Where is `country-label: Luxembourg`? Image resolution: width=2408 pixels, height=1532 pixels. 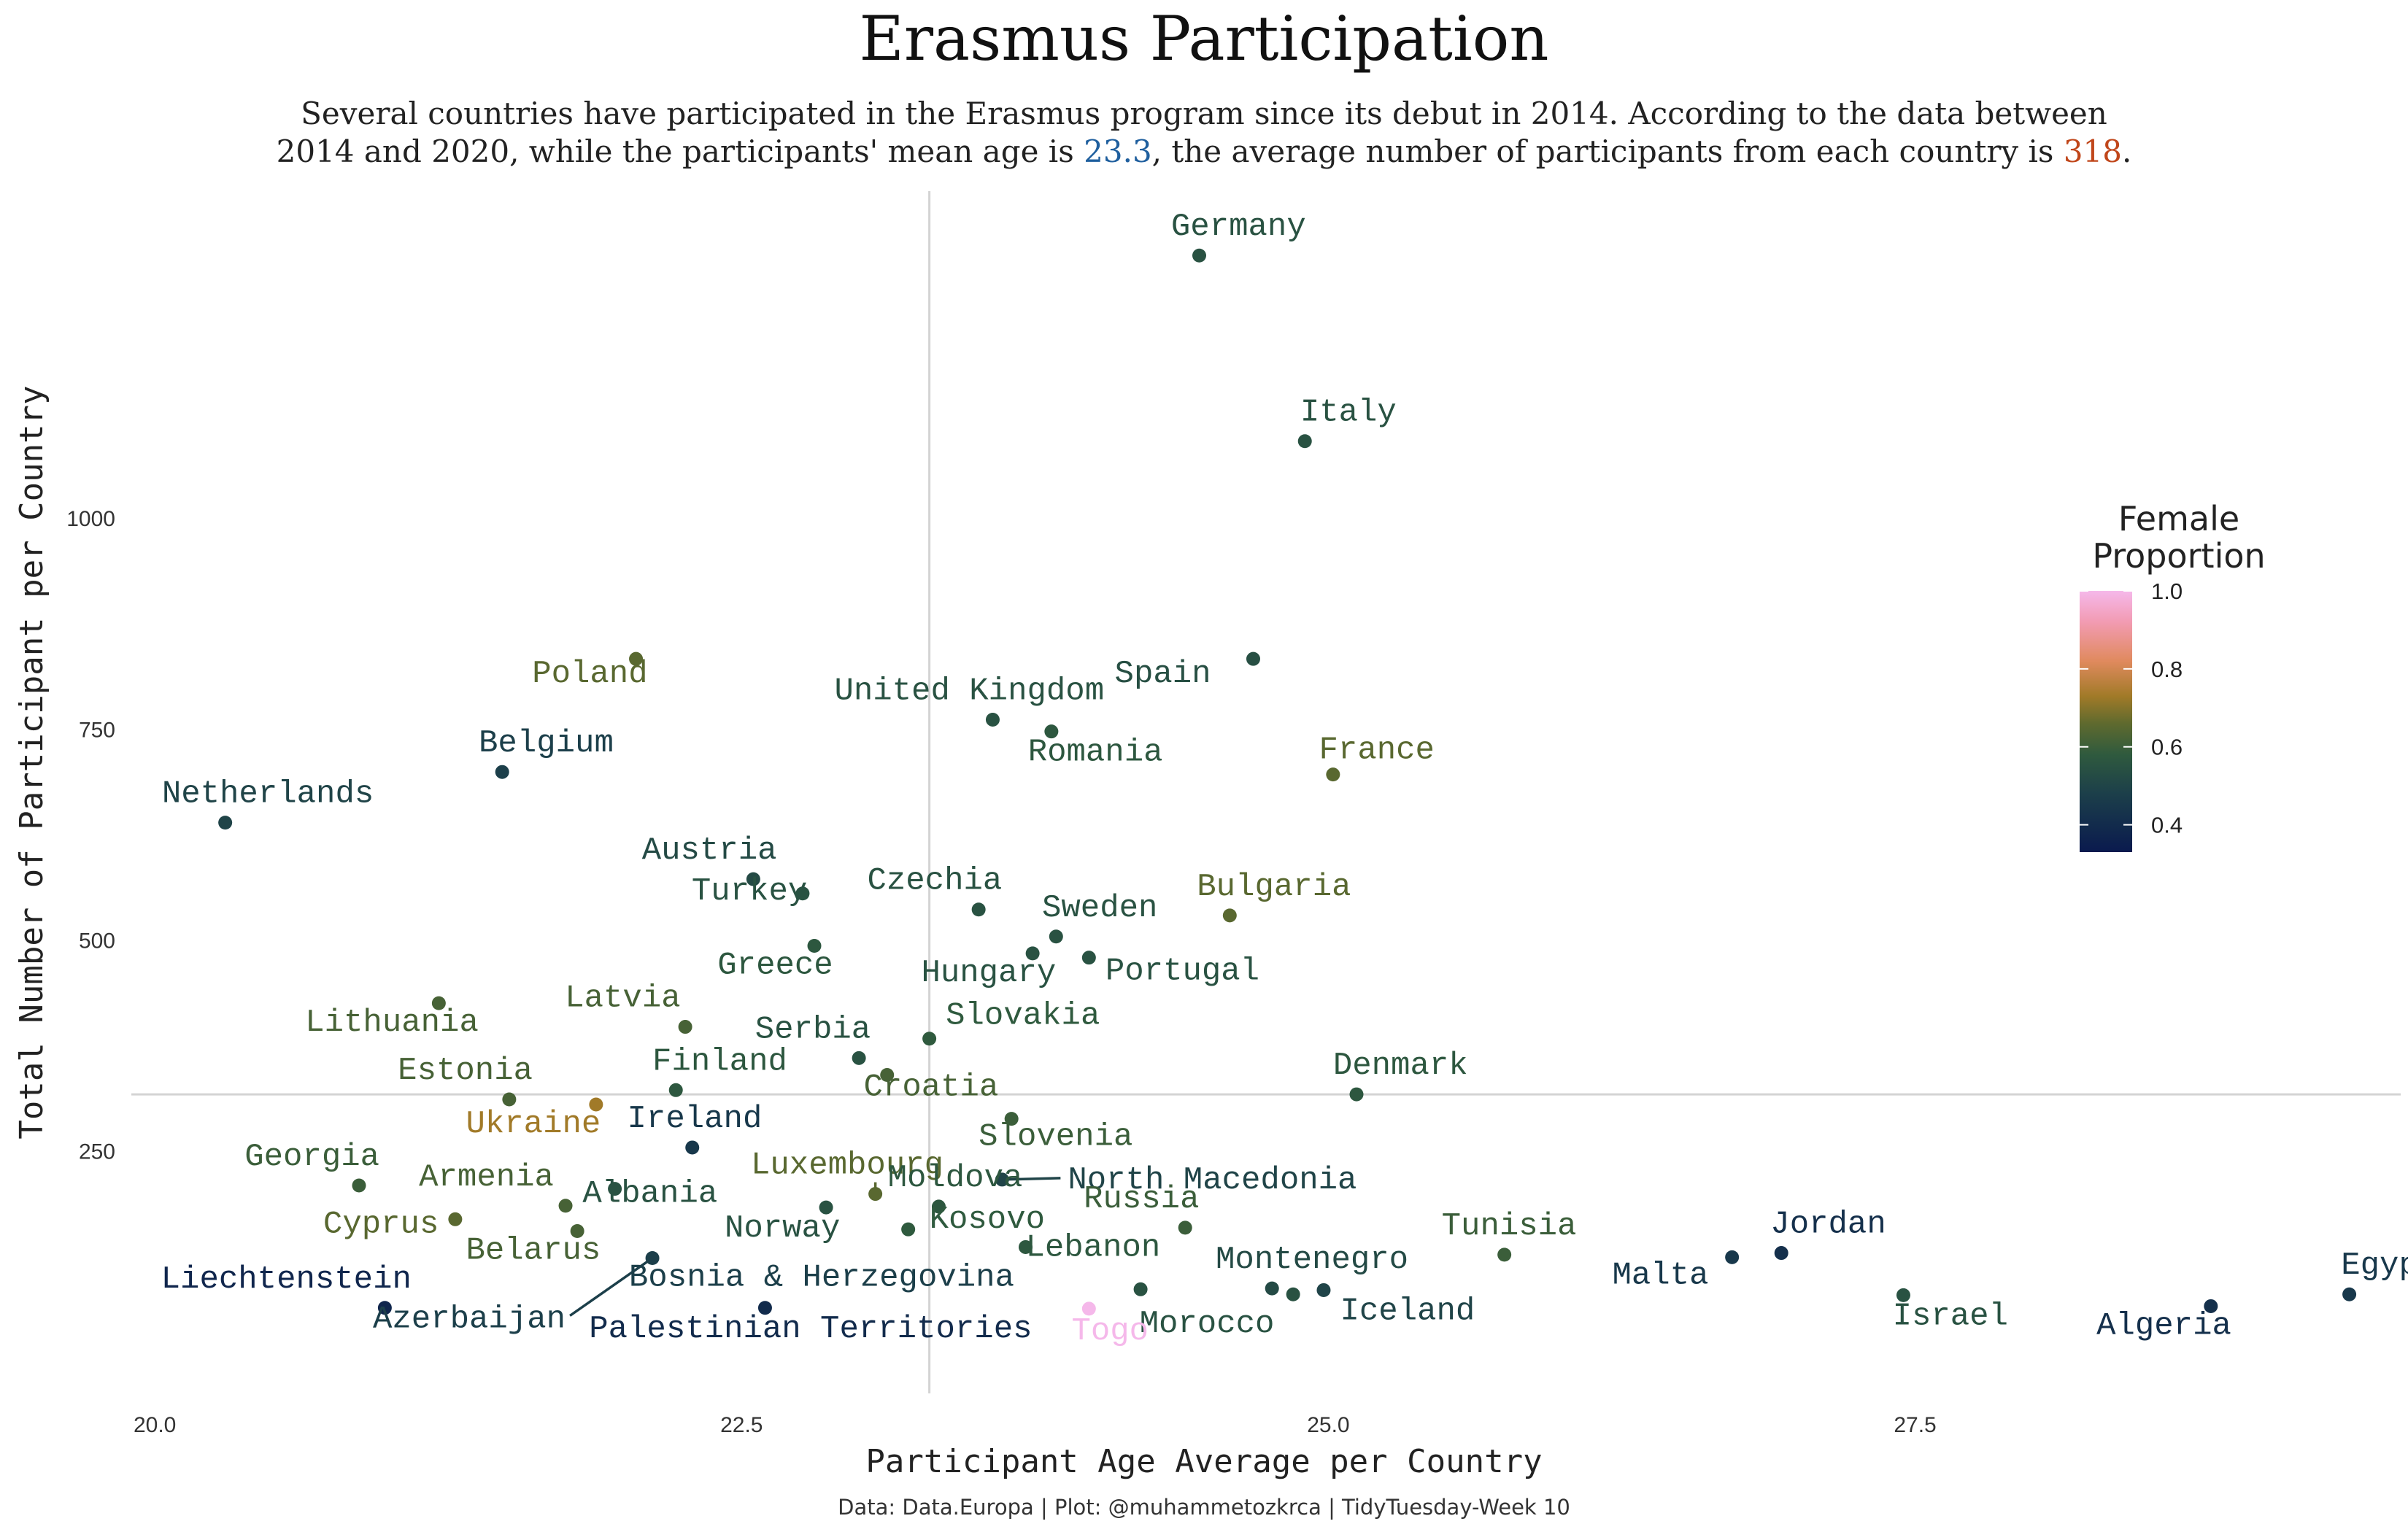 country-label: Luxembourg is located at coordinates (847, 1166).